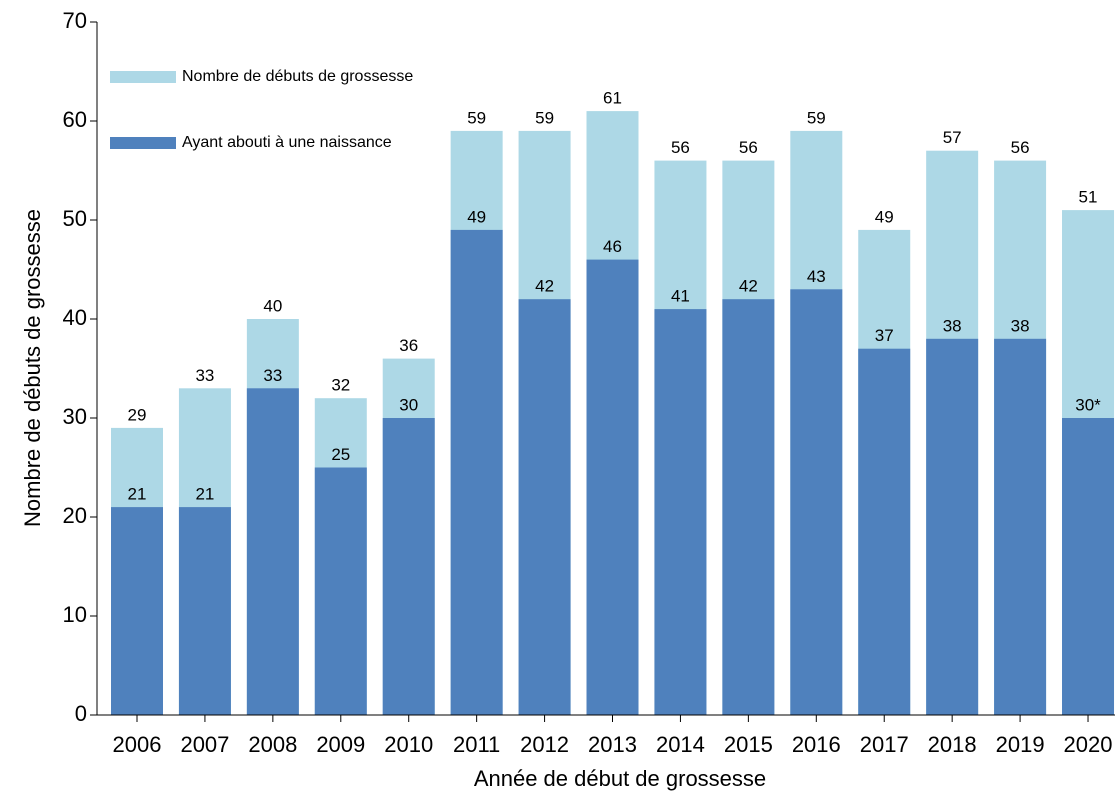  What do you see at coordinates (137, 414) in the screenshot?
I see `value-label: 29` at bounding box center [137, 414].